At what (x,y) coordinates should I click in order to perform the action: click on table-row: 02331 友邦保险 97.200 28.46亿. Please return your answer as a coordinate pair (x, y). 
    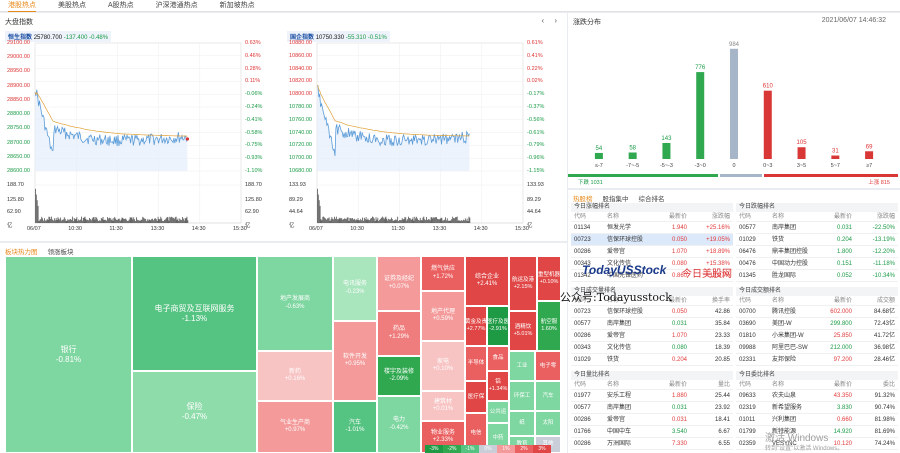
    Looking at the image, I should click on (817, 360).